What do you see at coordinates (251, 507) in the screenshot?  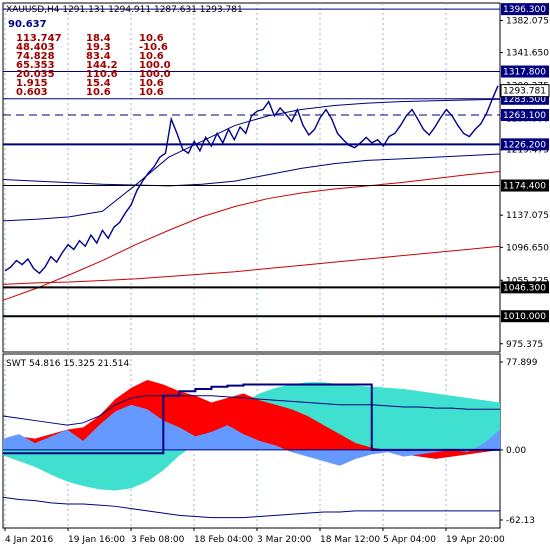 I see `osc-band-lower` at bounding box center [251, 507].